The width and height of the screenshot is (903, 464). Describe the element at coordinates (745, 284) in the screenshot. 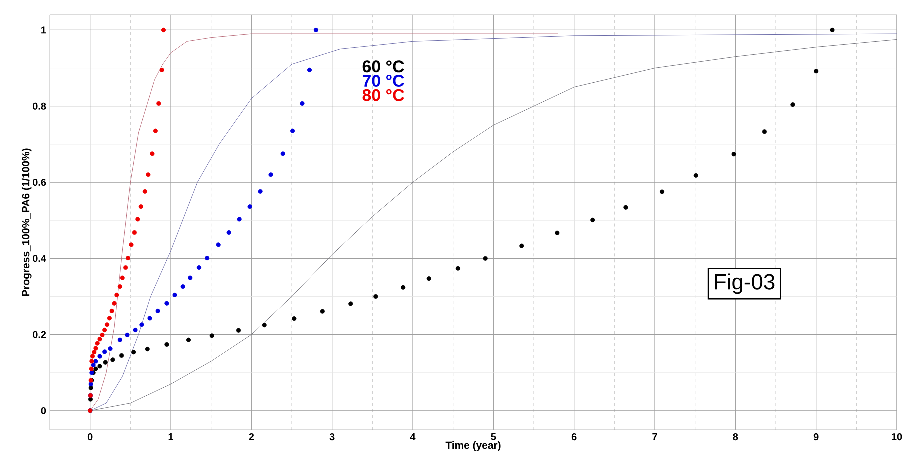

I see `annotation: Fig-03` at that location.